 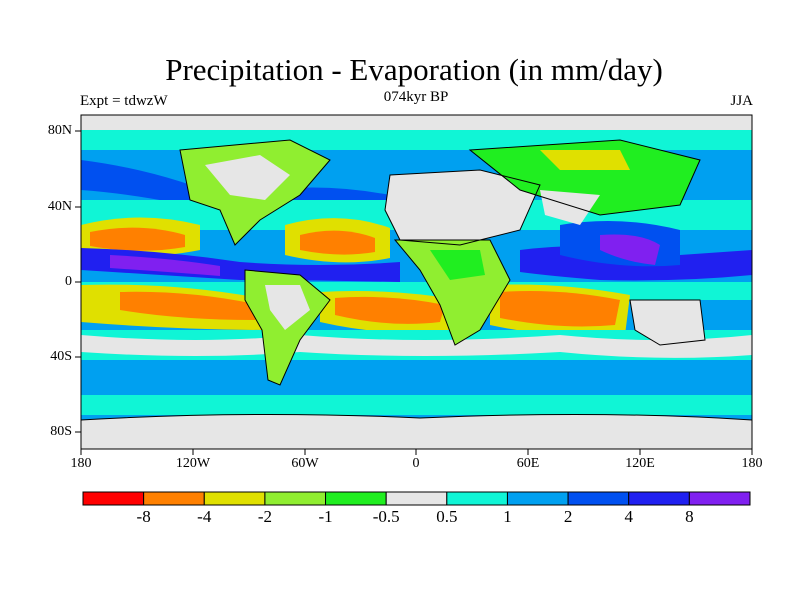 I want to click on colorbar-label: -1, so click(x=325, y=516).